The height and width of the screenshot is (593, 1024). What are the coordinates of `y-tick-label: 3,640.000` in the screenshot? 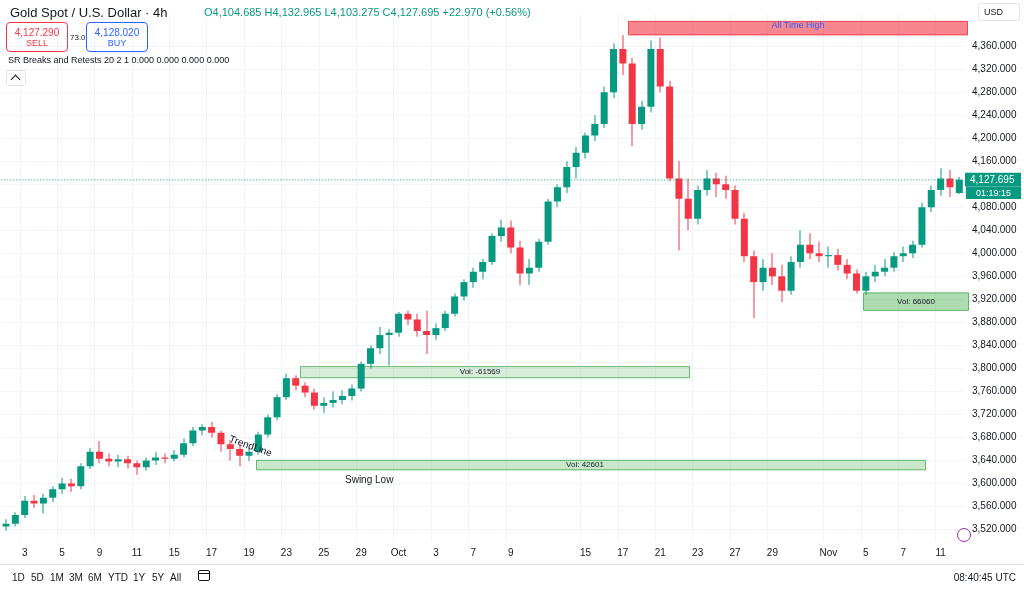 It's located at (994, 460).